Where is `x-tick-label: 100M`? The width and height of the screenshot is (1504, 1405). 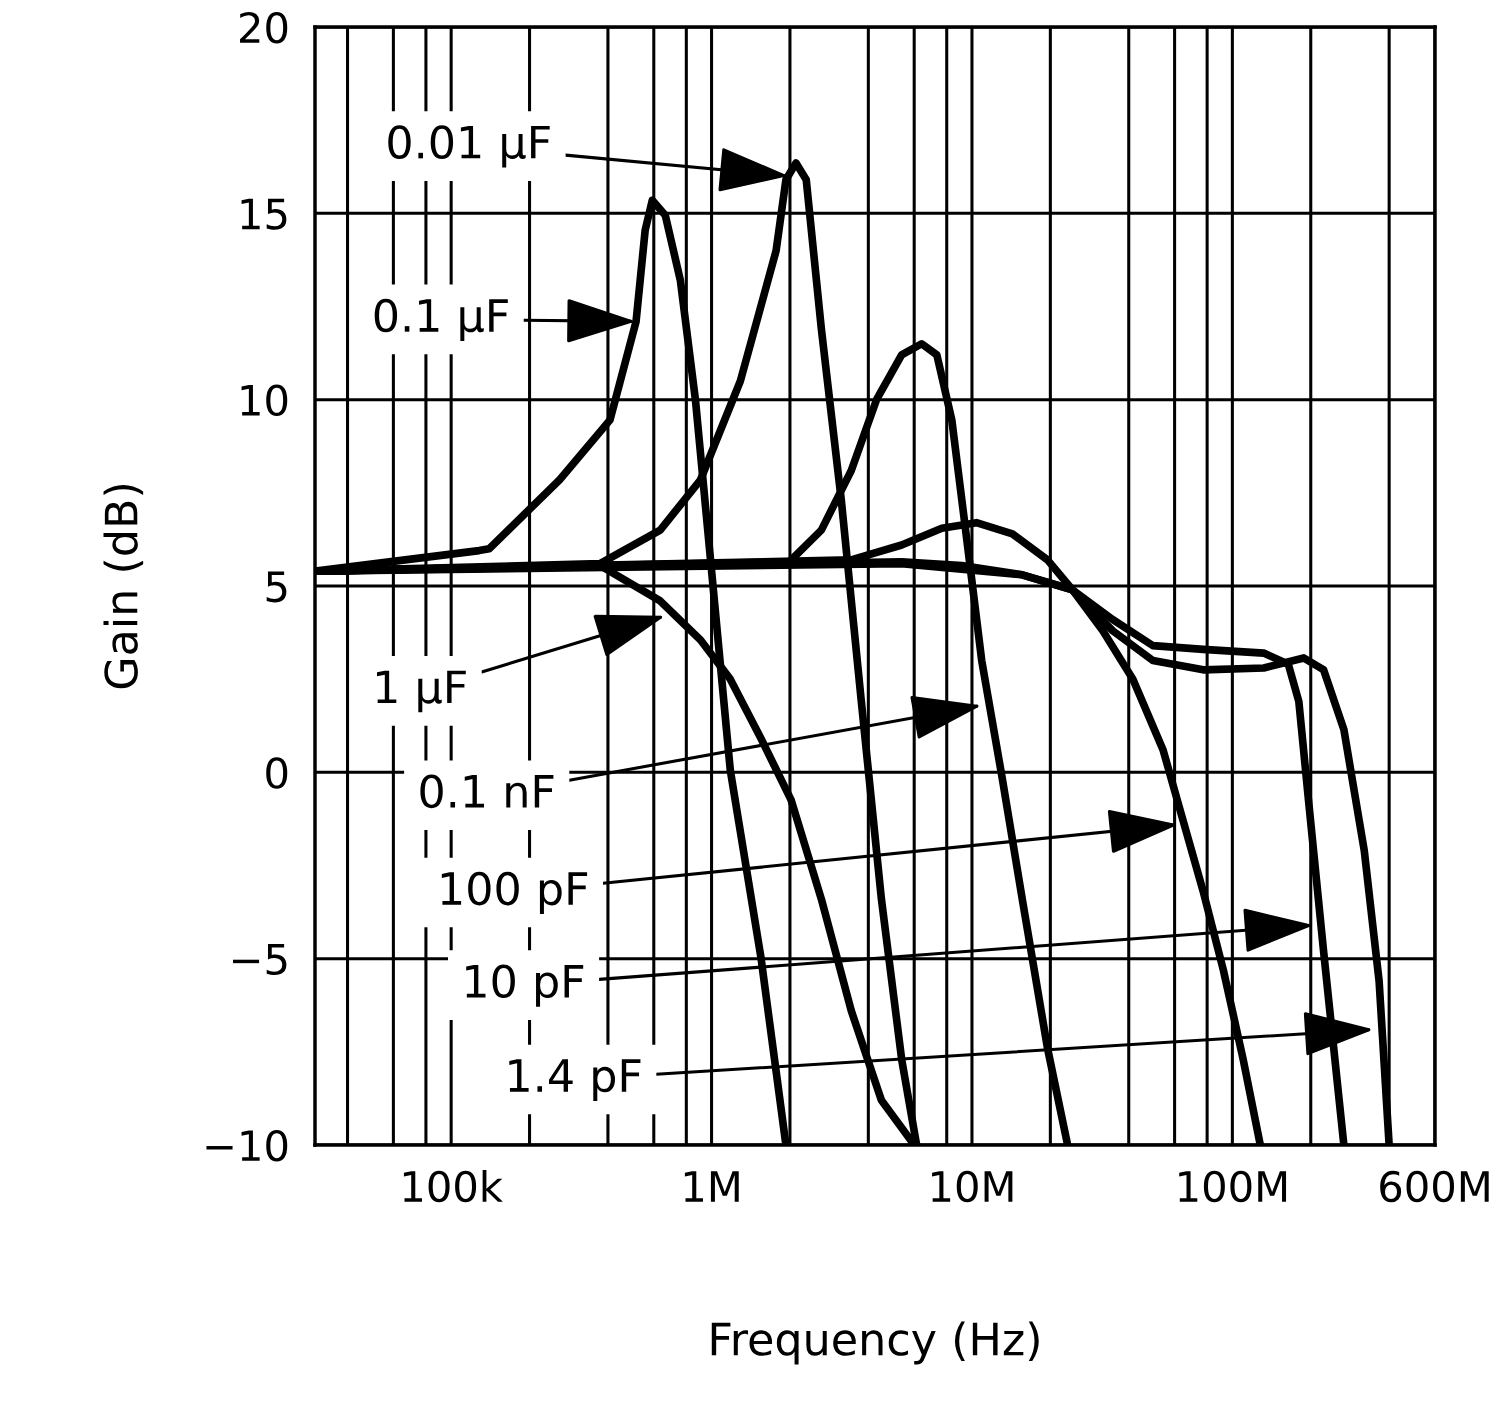
x-tick-label: 100M is located at coordinates (1233, 1186).